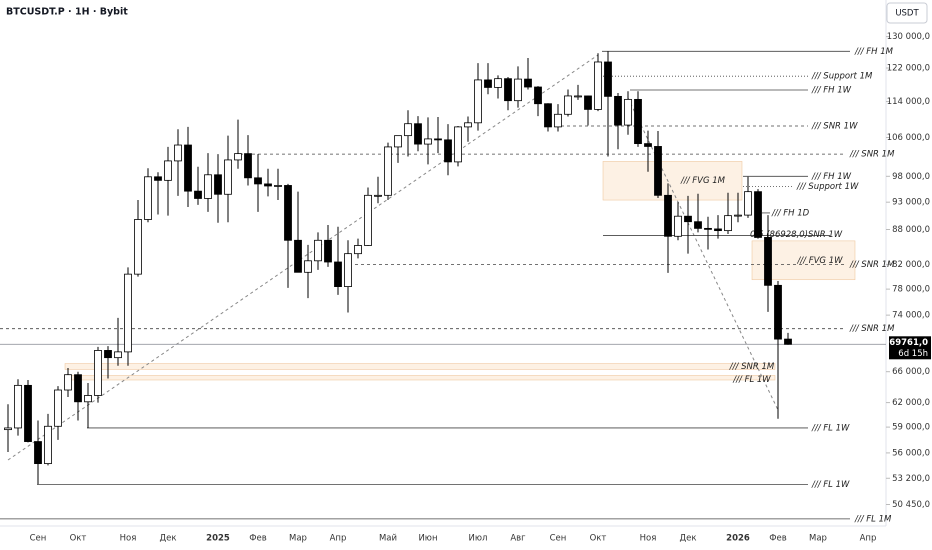  Describe the element at coordinates (910, 348) in the screenshot. I see `last-price-box` at that location.